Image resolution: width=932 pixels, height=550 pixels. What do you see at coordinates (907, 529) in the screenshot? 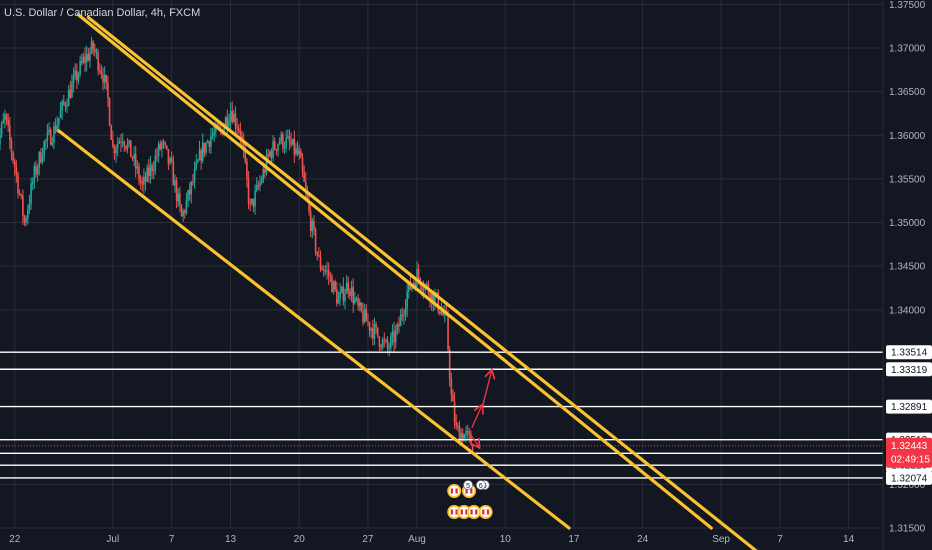
I see `price-tick-label: 1.31500` at bounding box center [907, 529].